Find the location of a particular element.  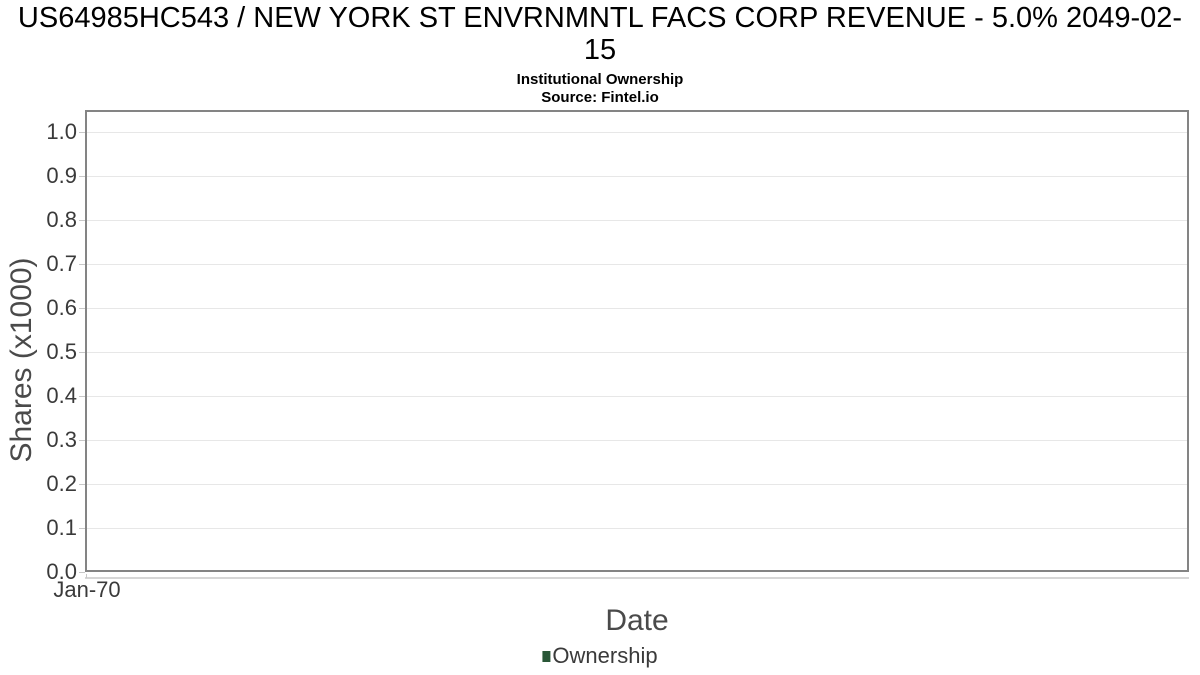

x-axis-line is located at coordinates (637, 578).